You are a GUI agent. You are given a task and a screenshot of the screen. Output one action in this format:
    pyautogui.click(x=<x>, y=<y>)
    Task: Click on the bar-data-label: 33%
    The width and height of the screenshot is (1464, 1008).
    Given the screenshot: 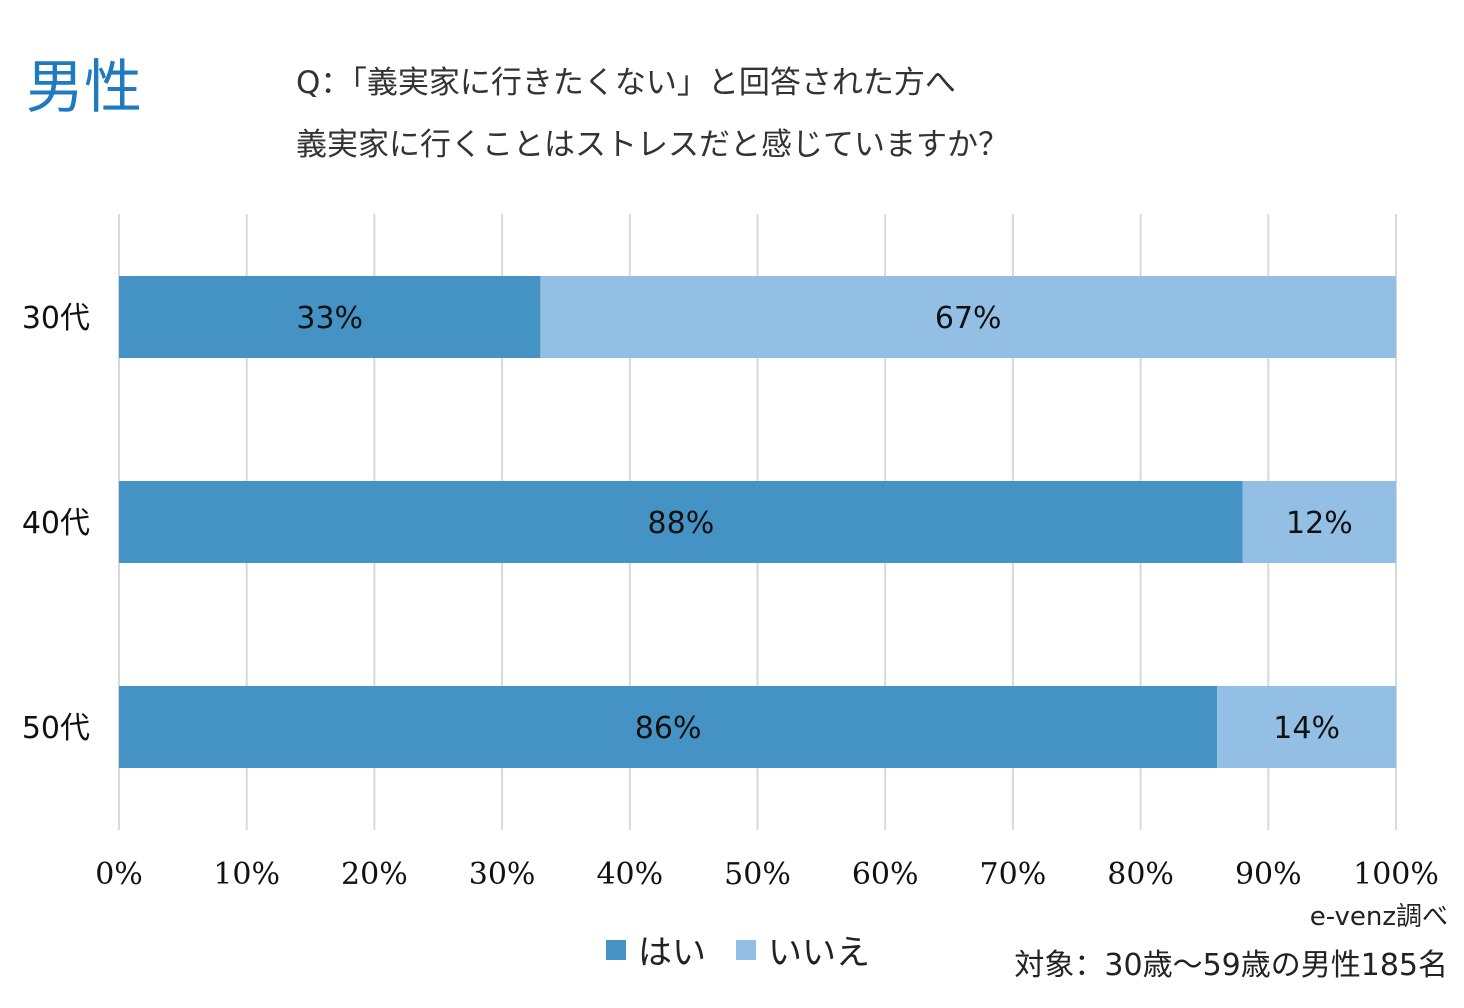 What is the action you would take?
    pyautogui.click(x=329, y=318)
    